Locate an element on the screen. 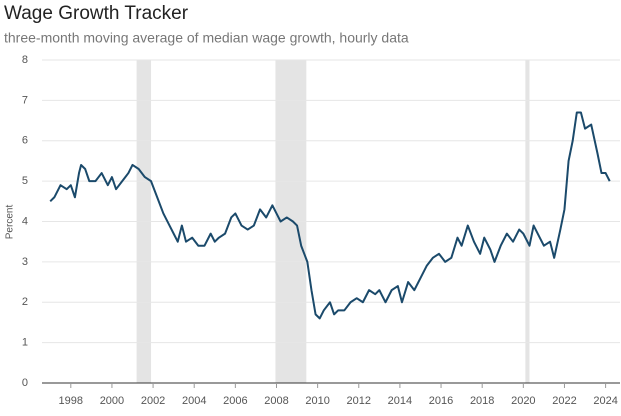 The height and width of the screenshot is (416, 621). y-axis-label: Percent is located at coordinates (10, 222).